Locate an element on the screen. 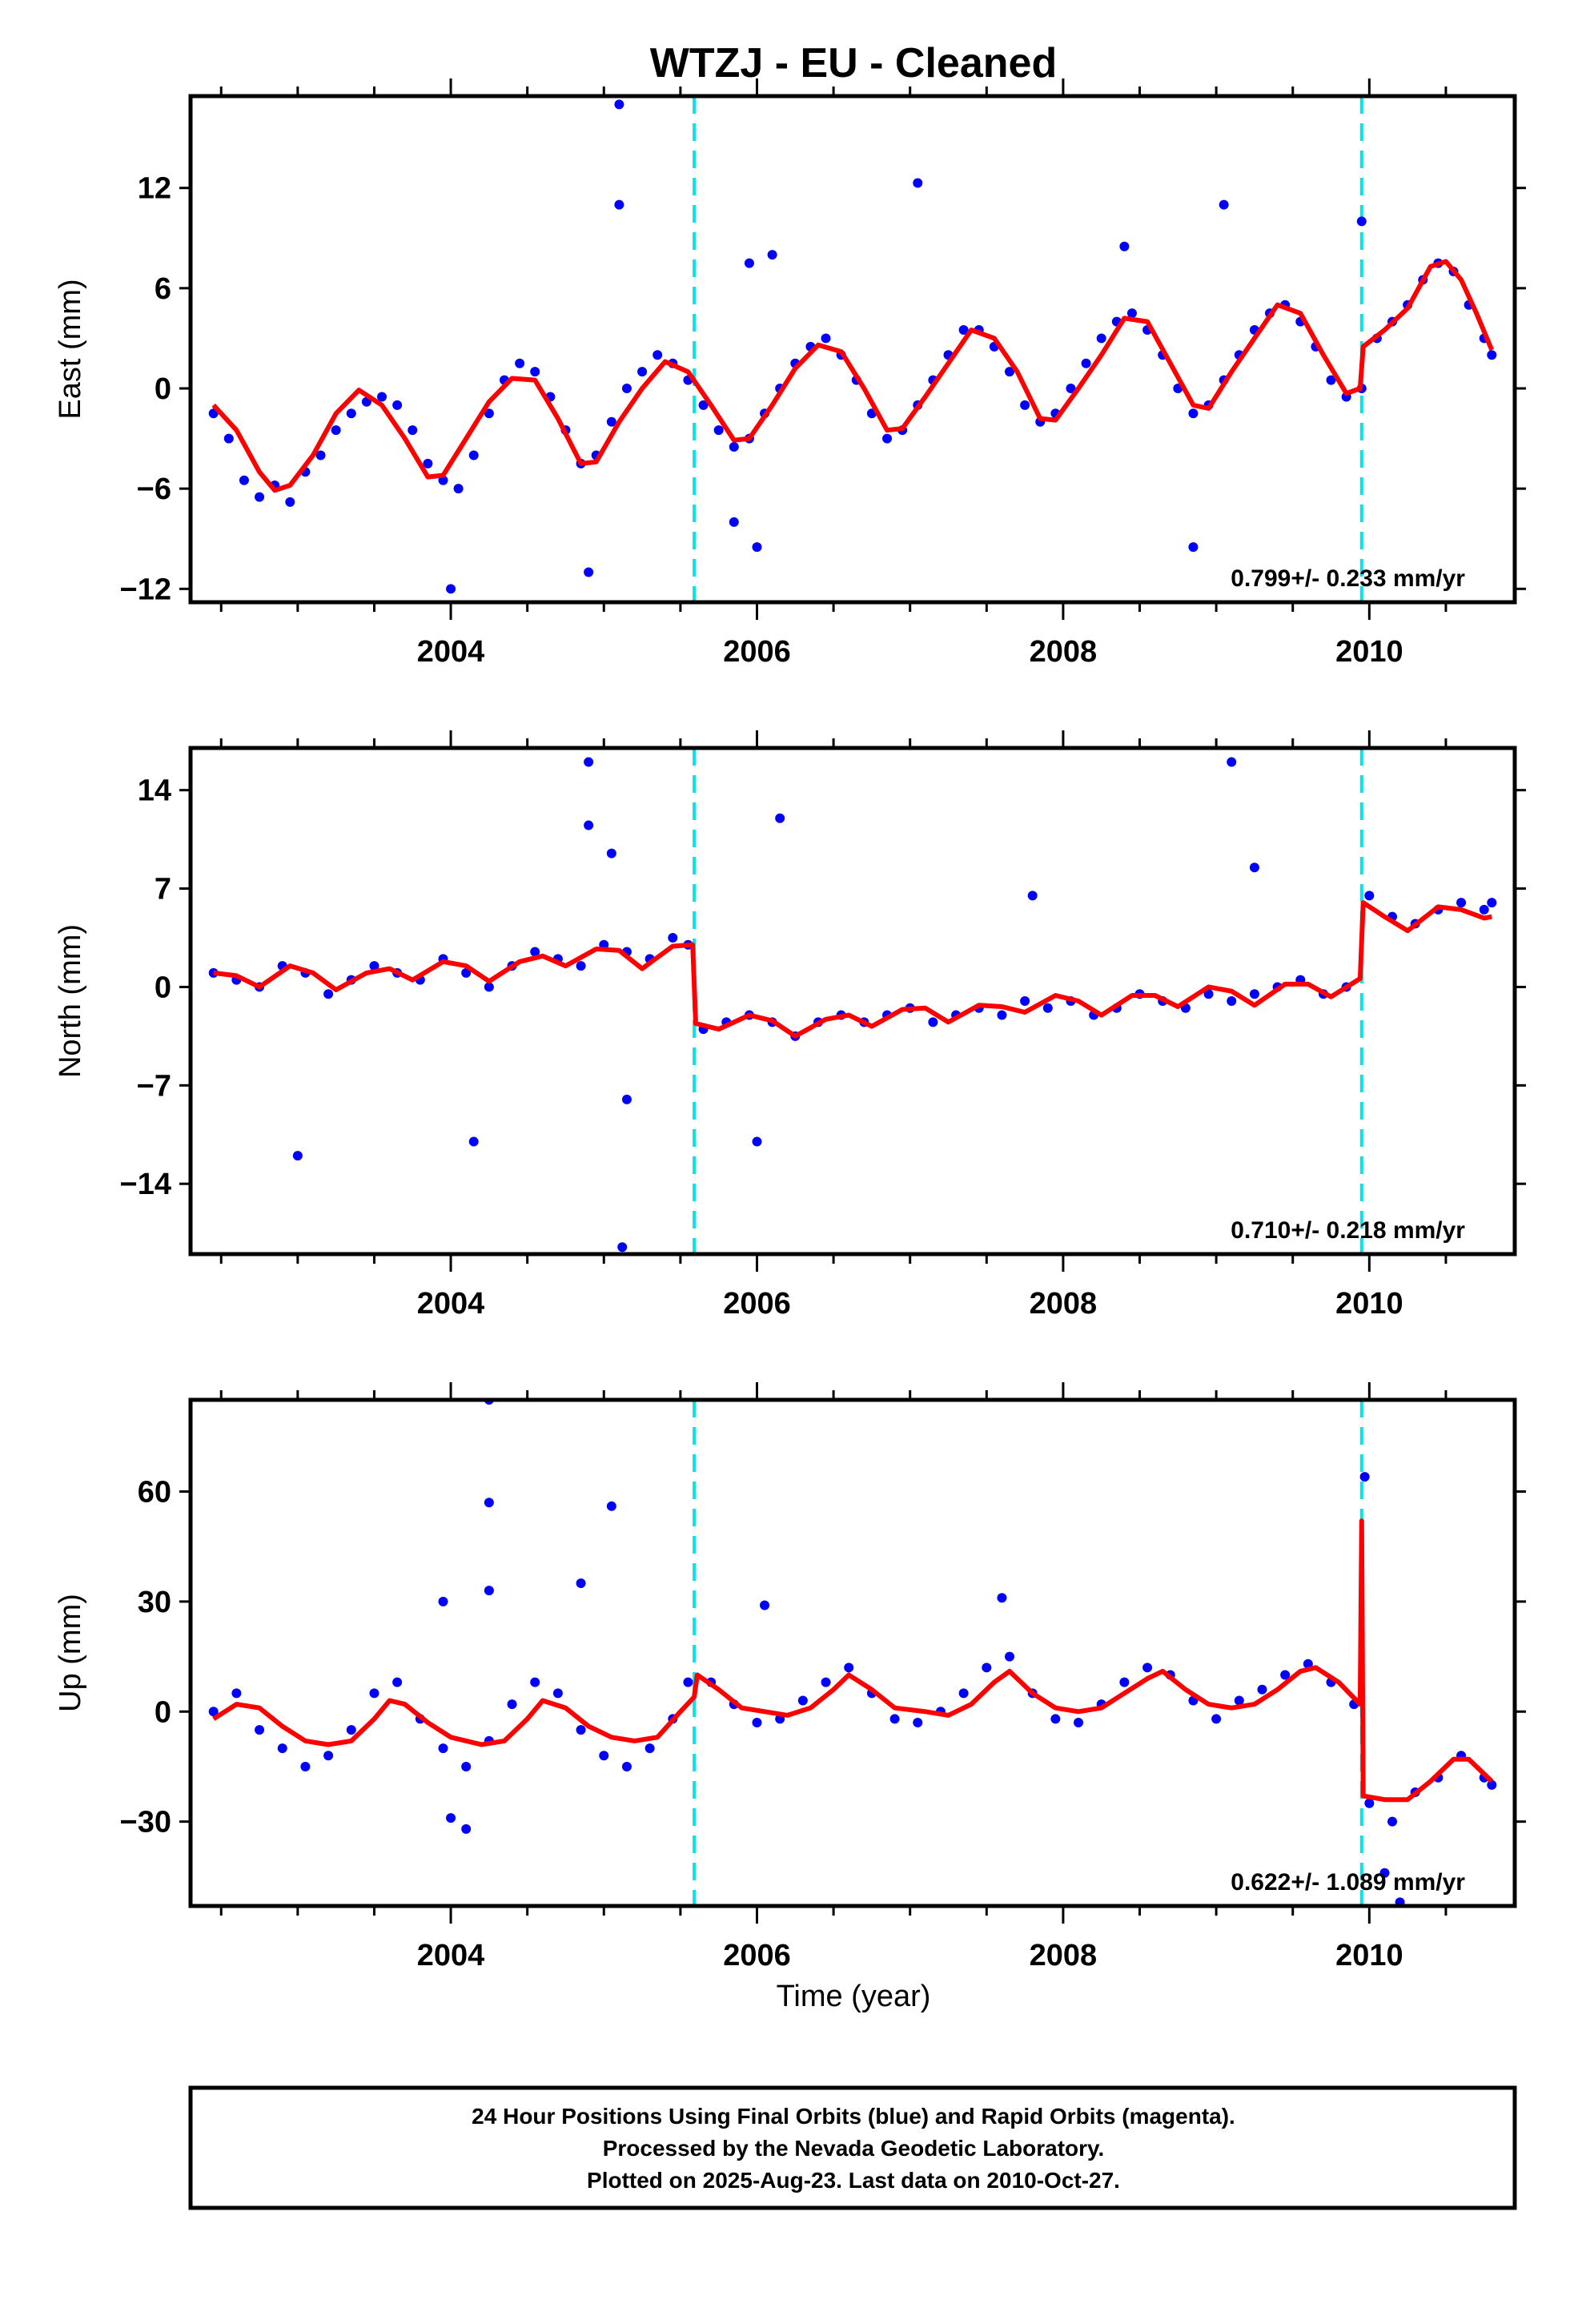 The height and width of the screenshot is (2324, 1582). y-tick-label: −30 is located at coordinates (145, 1822).